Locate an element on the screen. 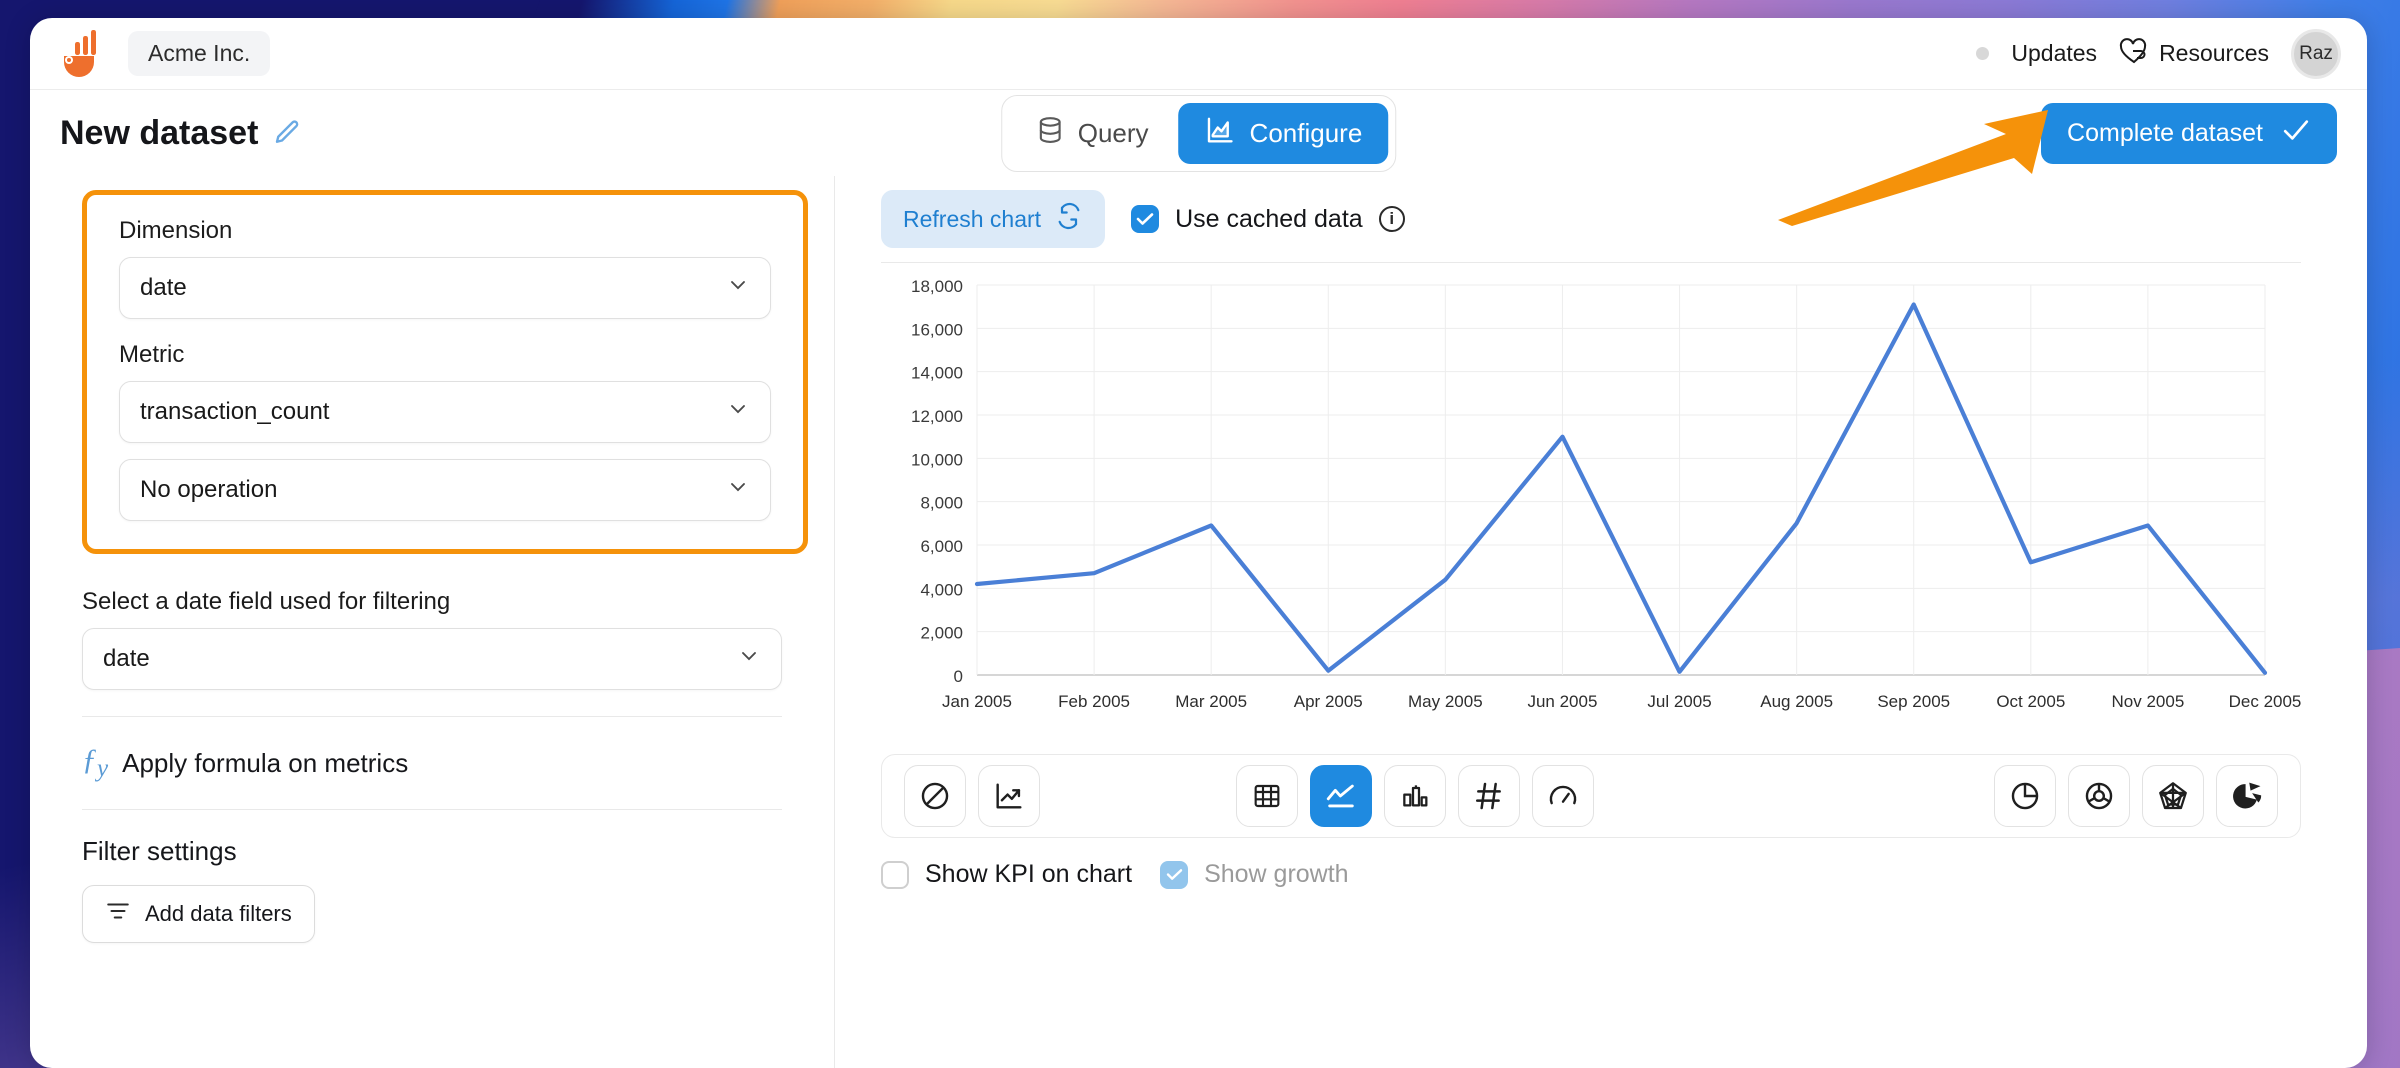 This screenshot has height=1068, width=2400. show-growth-label: Show growth is located at coordinates (1276, 874).